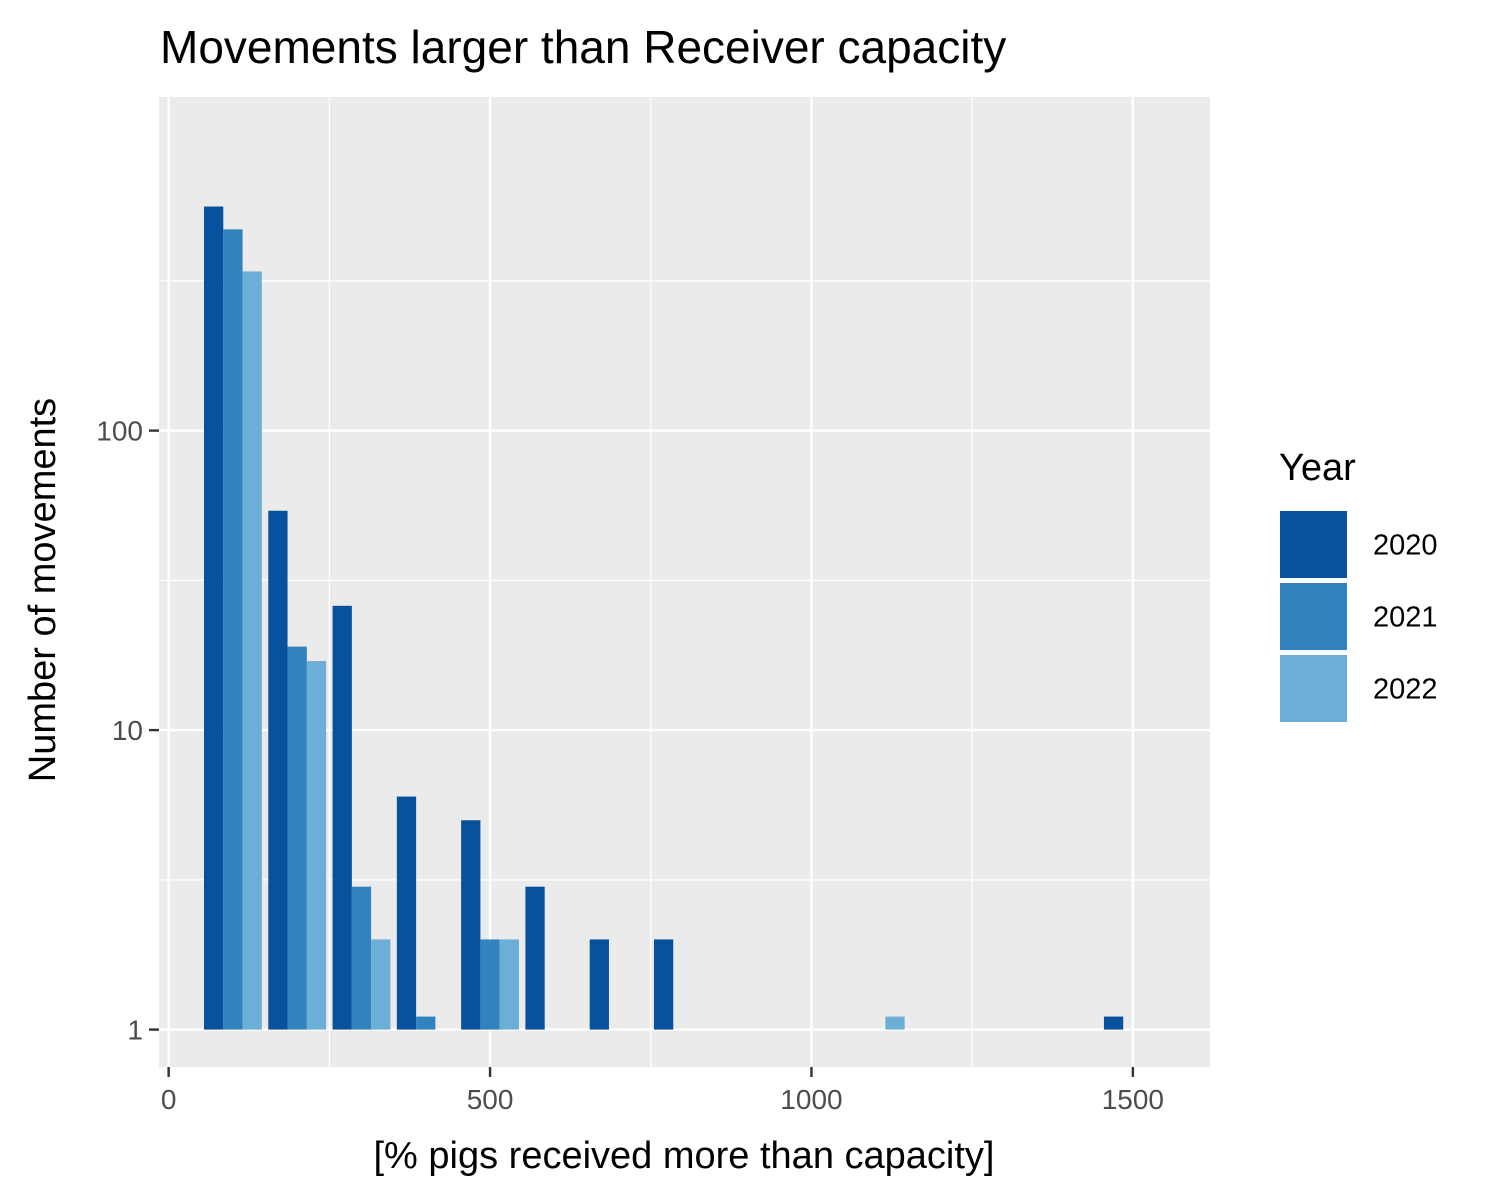 The width and height of the screenshot is (1500, 1200). What do you see at coordinates (119, 431) in the screenshot?
I see `y-tick-label: 100` at bounding box center [119, 431].